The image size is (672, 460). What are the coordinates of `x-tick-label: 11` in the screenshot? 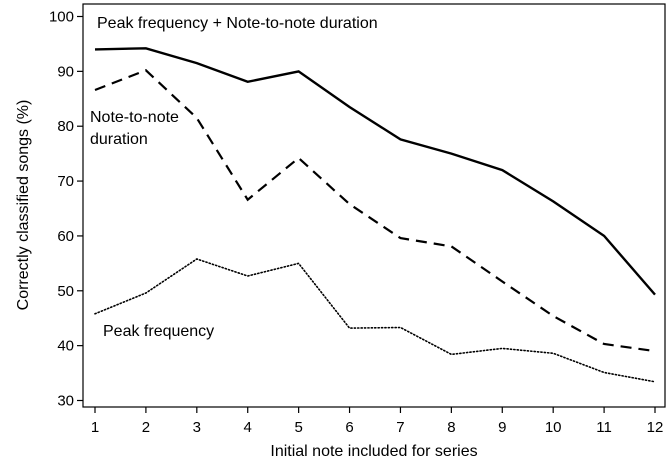 It's located at (604, 427).